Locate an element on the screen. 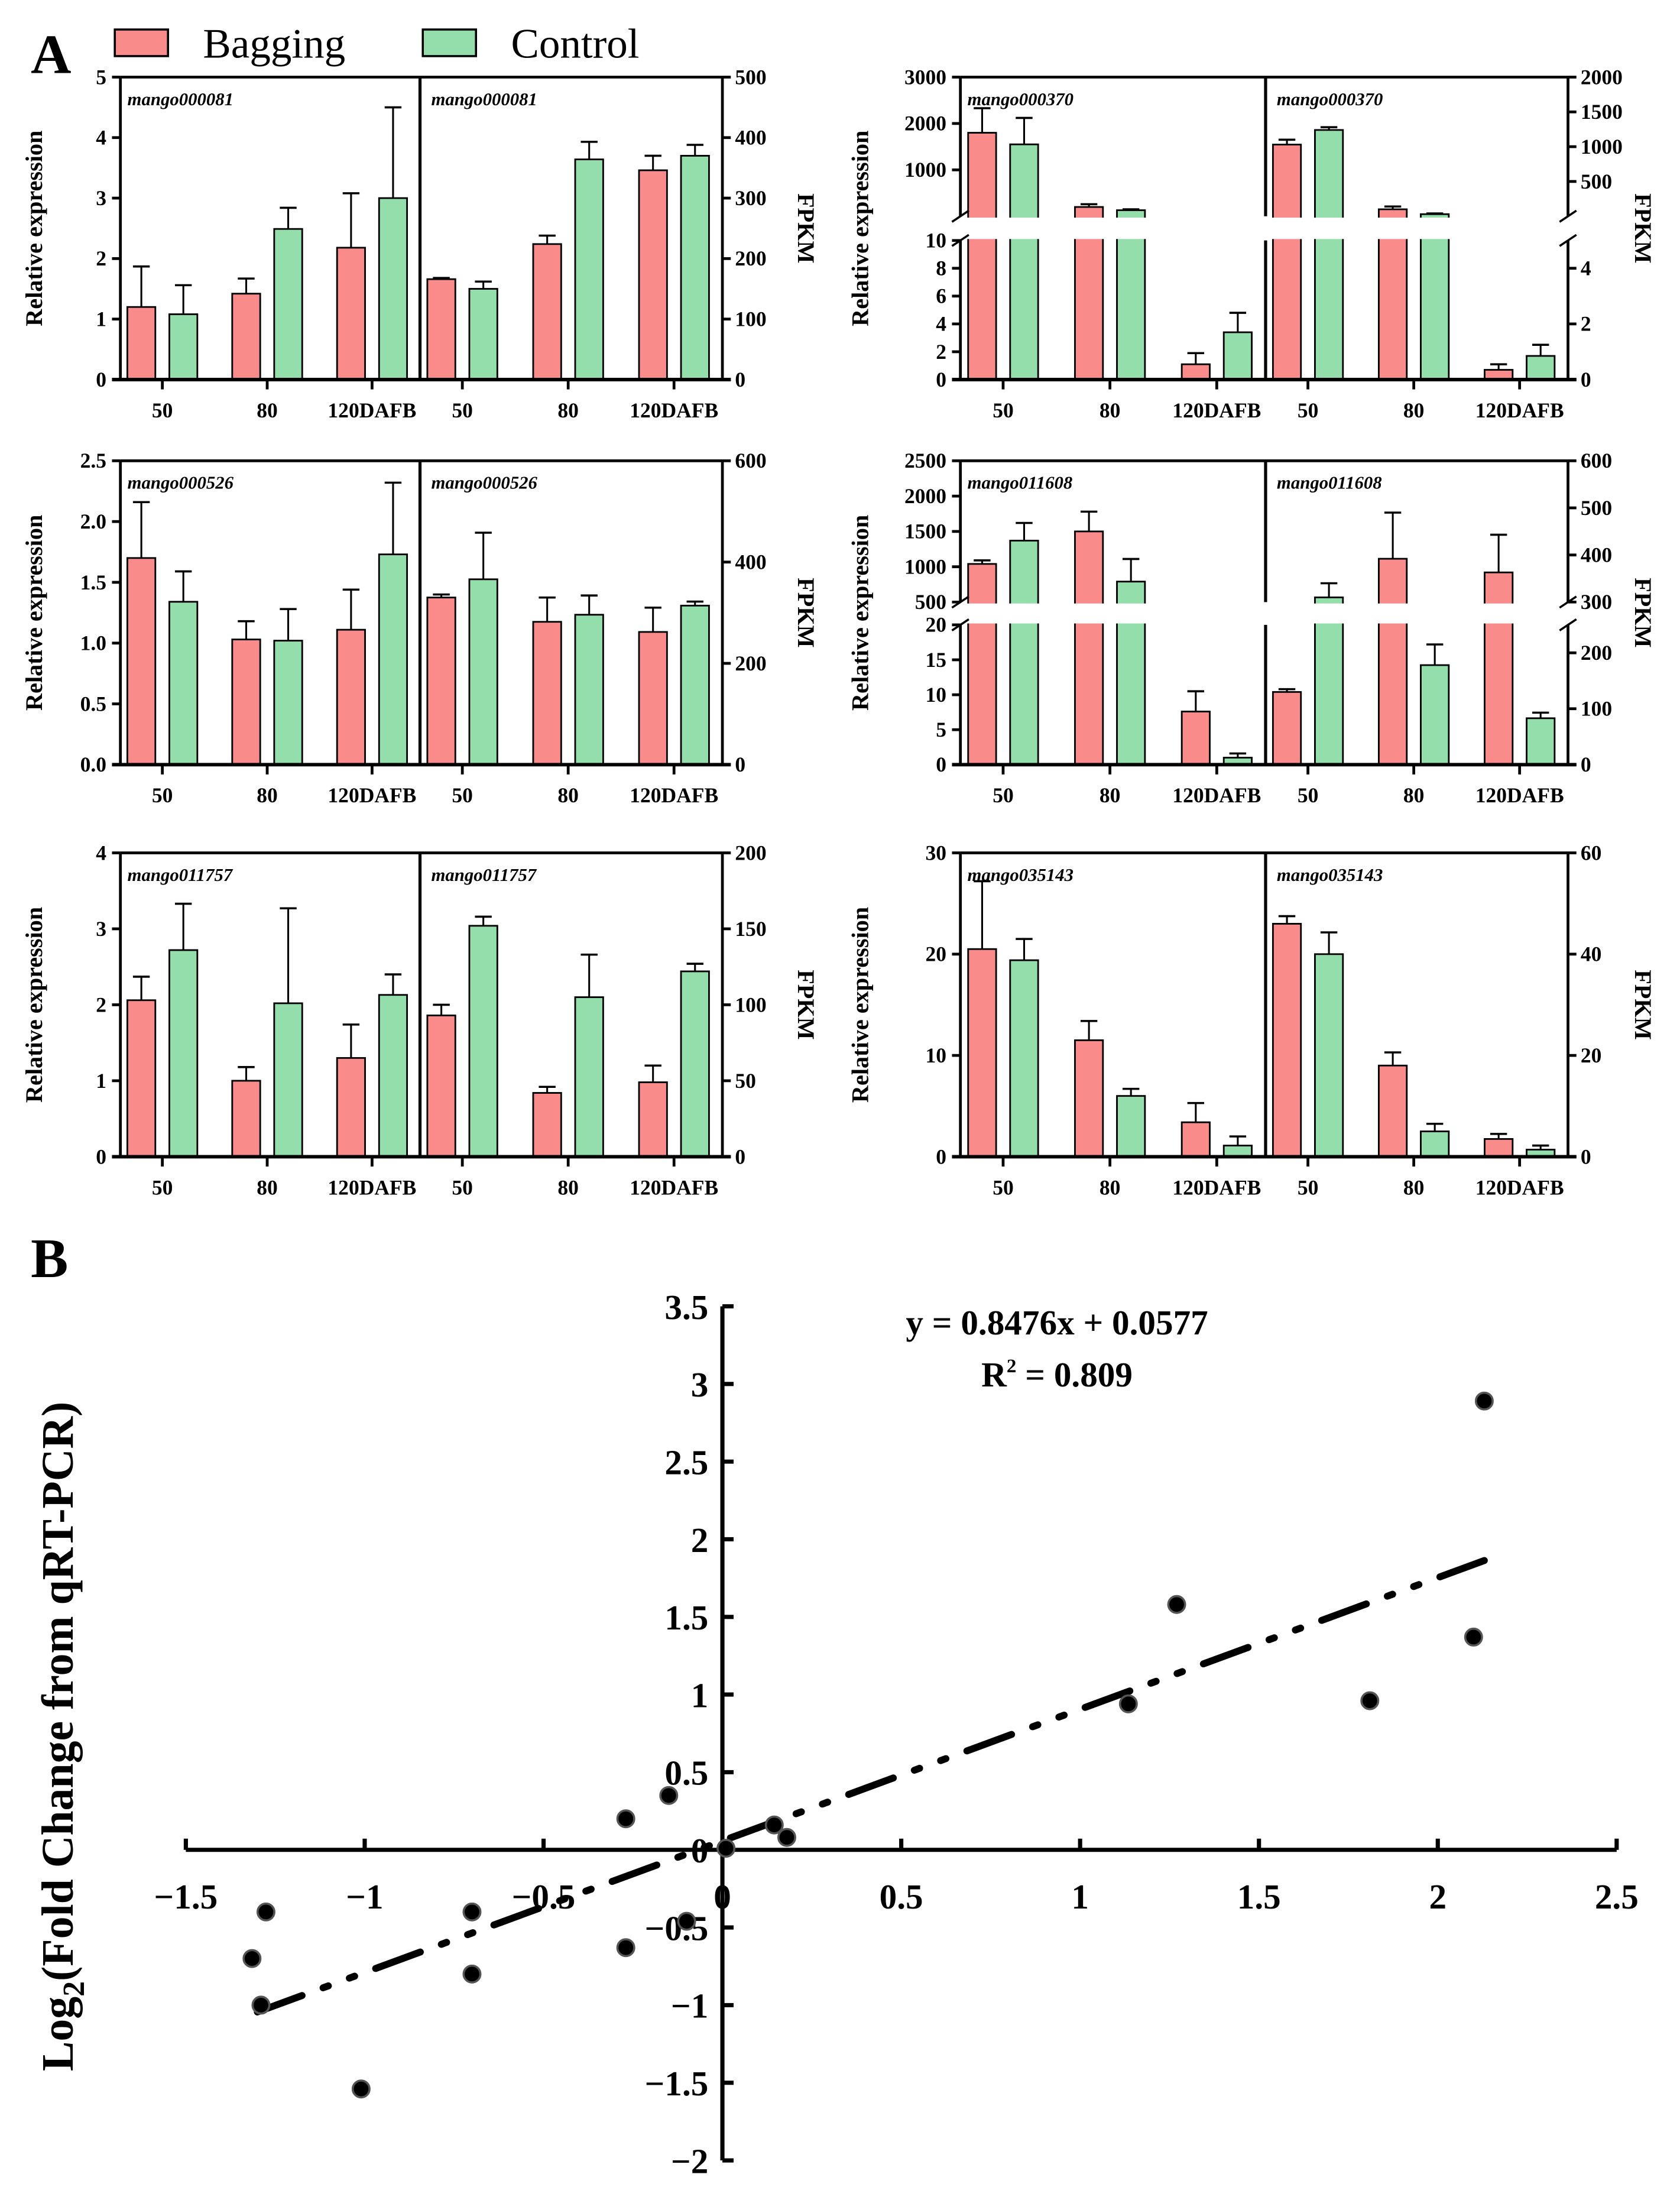 Image resolution: width=1680 pixels, height=2200 pixels. x-tick-label: −1 is located at coordinates (364, 1896).